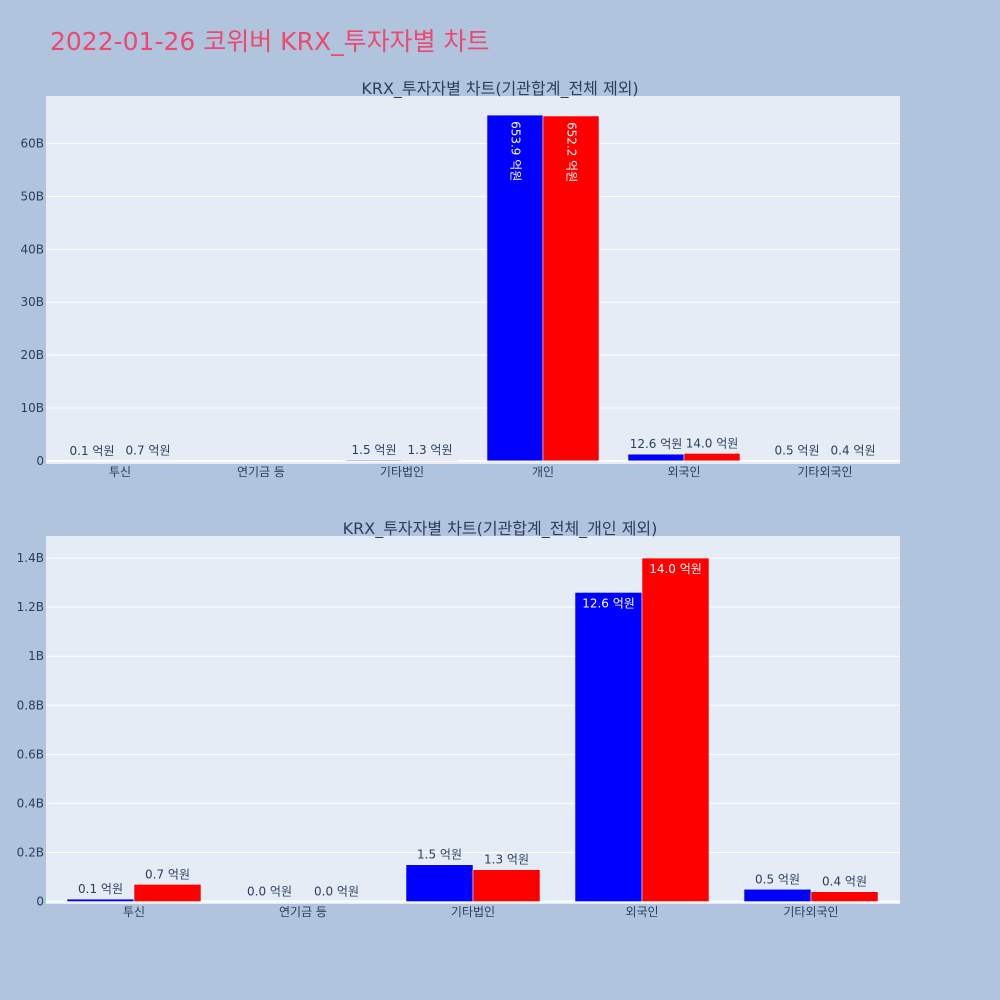  What do you see at coordinates (32, 408) in the screenshot?
I see `y-tick-label: 10B` at bounding box center [32, 408].